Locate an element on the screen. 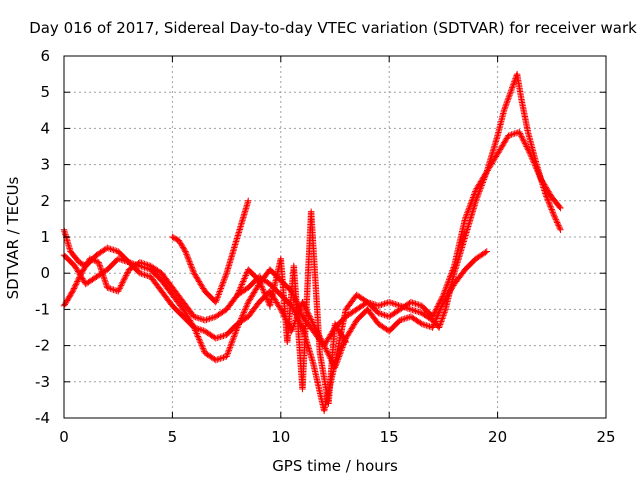 Image resolution: width=640 pixels, height=480 pixels. y-axis-label: SDTVAR / TECUs is located at coordinates (13, 237).